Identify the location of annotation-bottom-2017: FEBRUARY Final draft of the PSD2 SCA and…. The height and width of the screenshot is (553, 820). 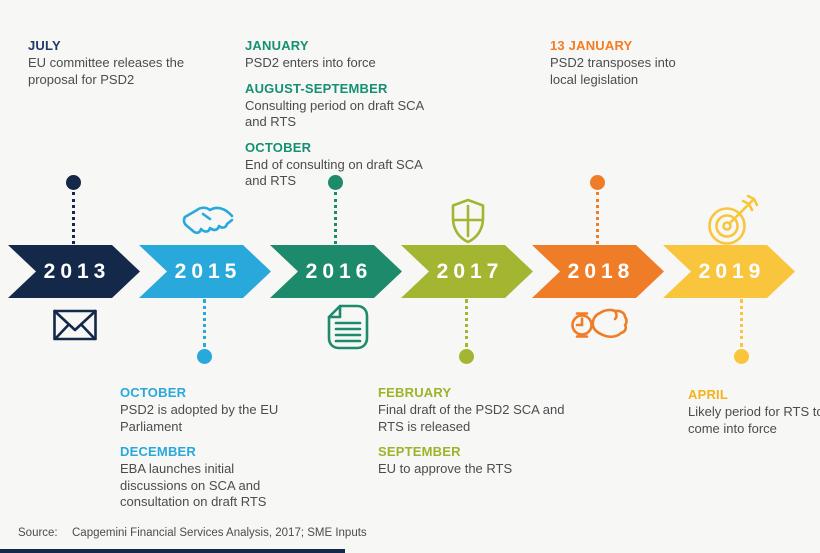
(483, 436).